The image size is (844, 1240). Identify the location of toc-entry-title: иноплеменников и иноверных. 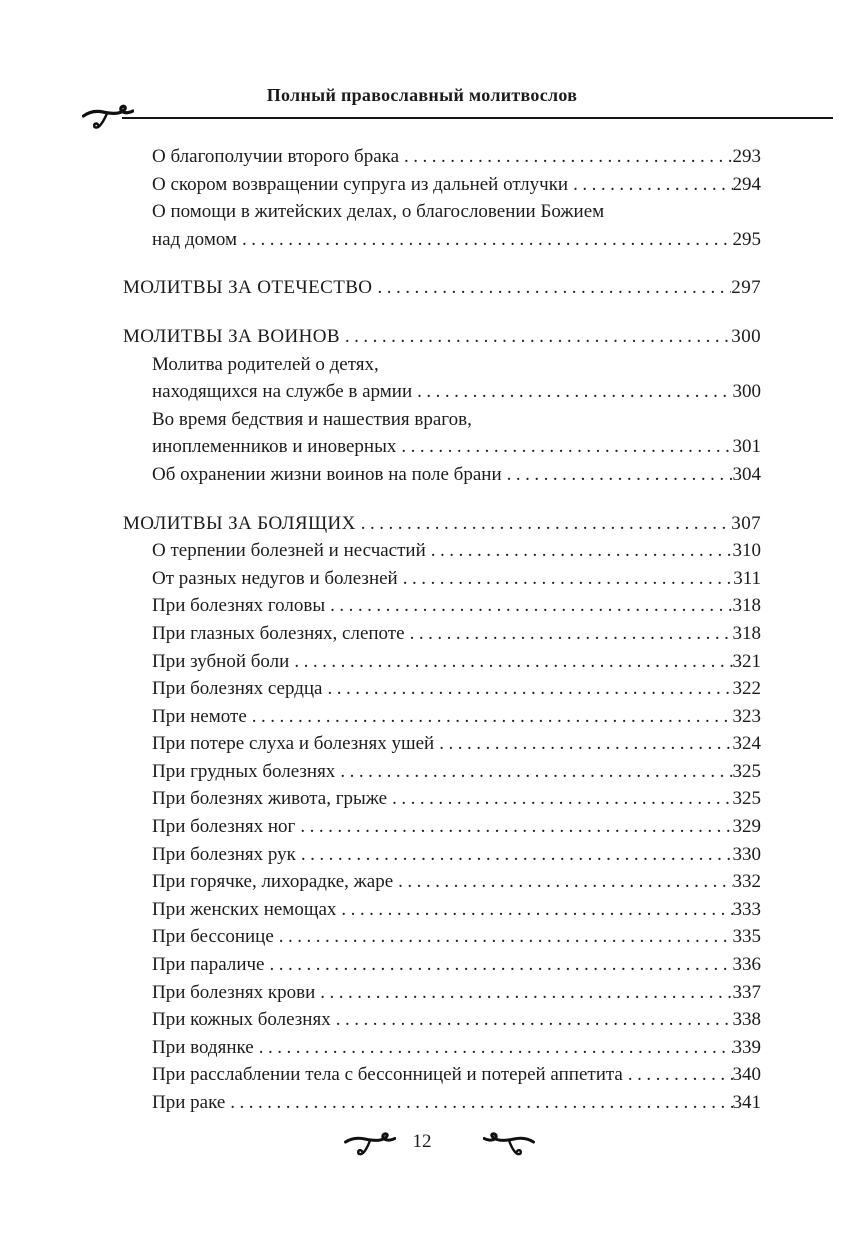
(274, 447).